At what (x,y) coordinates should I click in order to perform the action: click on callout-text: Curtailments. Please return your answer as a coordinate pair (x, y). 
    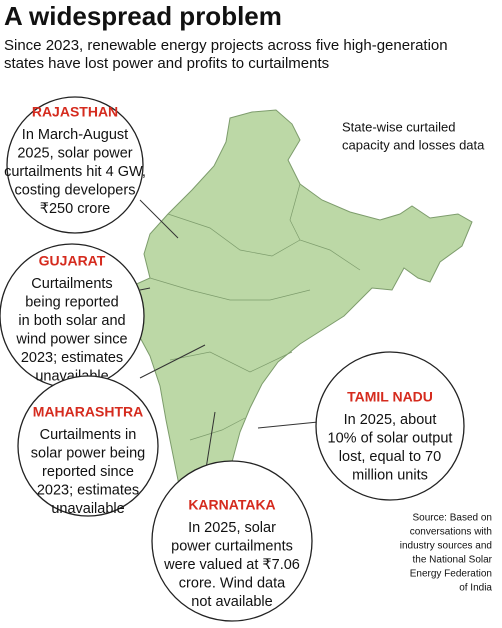
    Looking at the image, I should click on (71, 284).